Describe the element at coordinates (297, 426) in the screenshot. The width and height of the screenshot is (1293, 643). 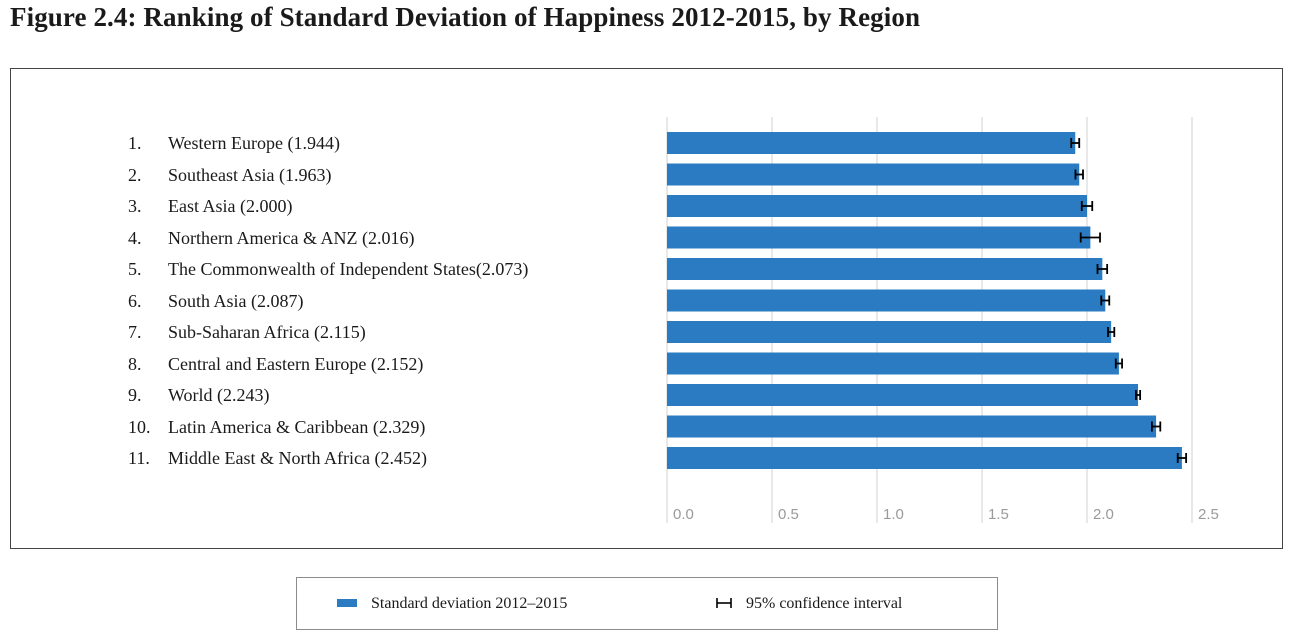
I see `category-label: Latin America & Caribbean (2.329)` at that location.